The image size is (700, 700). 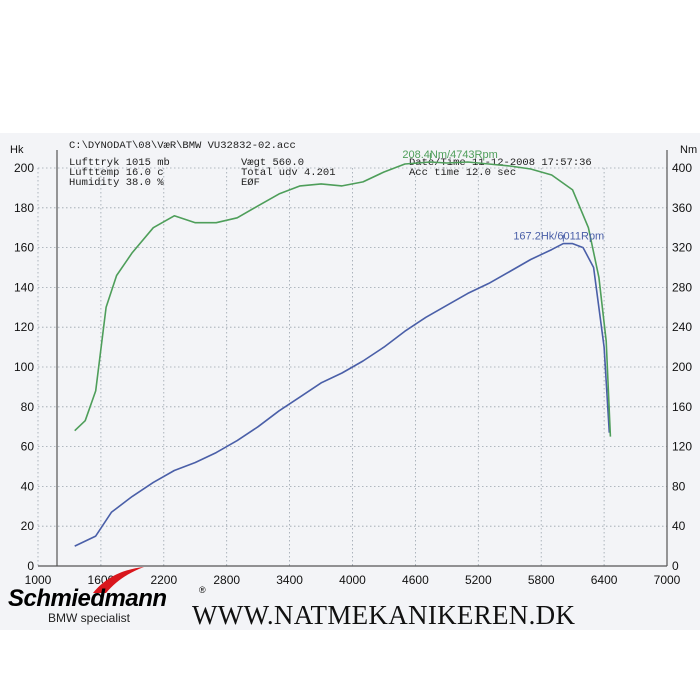 I want to click on file-path: C:\DYNODAT\08\VæR\BMW VU32832-02.acc, so click(x=182, y=146).